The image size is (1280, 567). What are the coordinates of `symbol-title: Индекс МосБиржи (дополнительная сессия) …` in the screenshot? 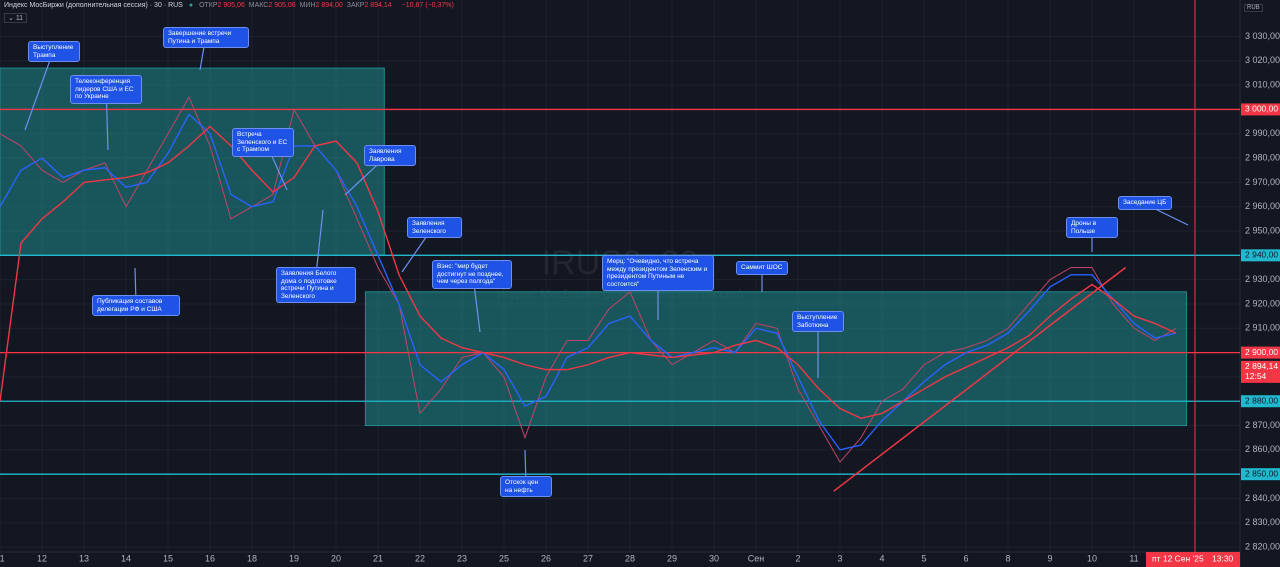 It's located at (93, 5).